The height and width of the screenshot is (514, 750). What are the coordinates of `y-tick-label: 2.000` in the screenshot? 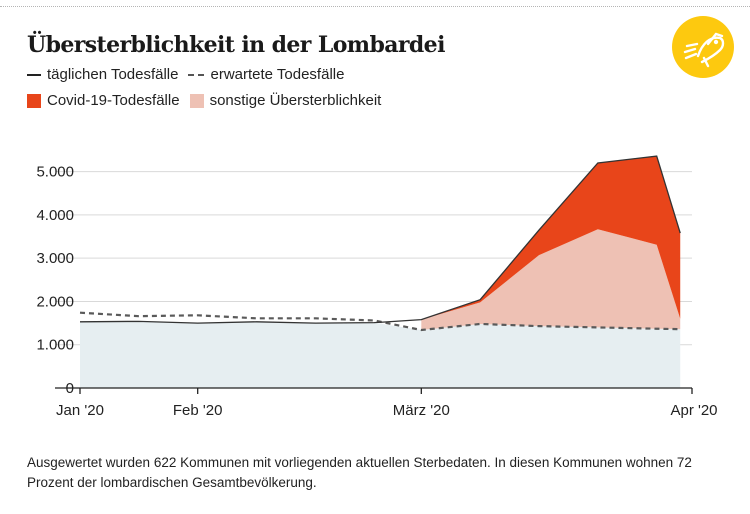 It's located at (55, 301).